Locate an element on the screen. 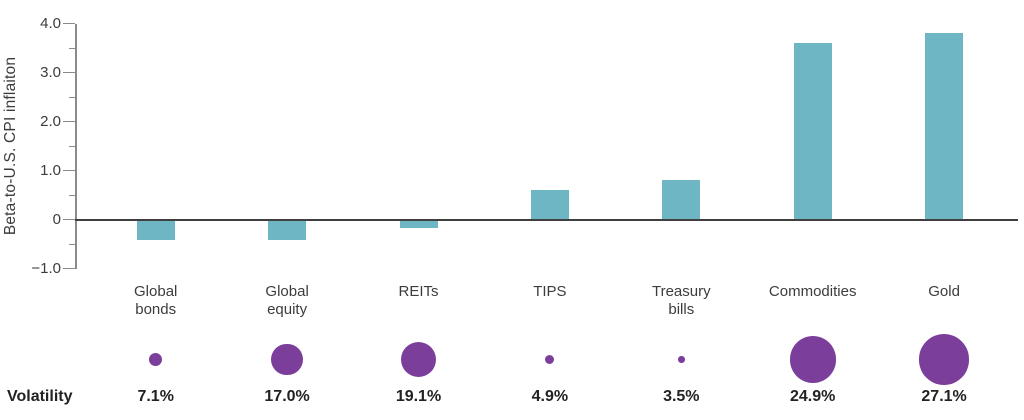  category-label-gold: Gold is located at coordinates (944, 291).